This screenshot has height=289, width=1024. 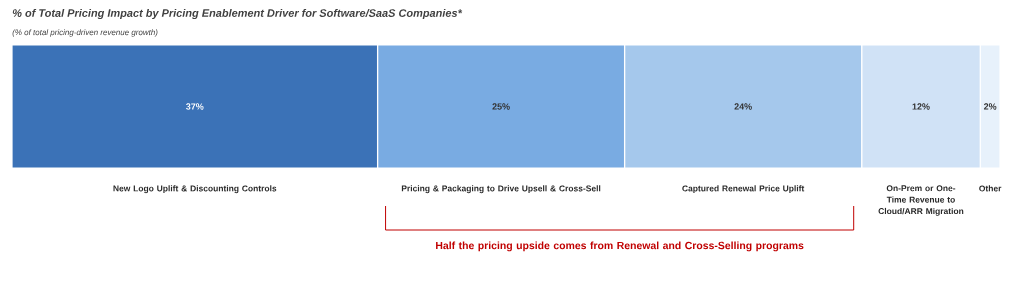 I want to click on data-label: 12%, so click(x=921, y=106).